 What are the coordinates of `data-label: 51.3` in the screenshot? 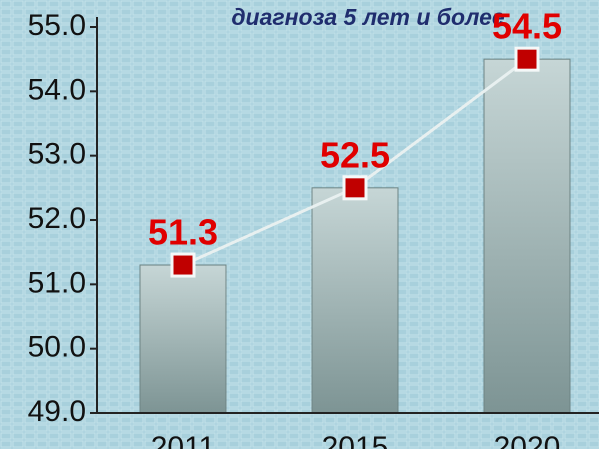 It's located at (183, 232).